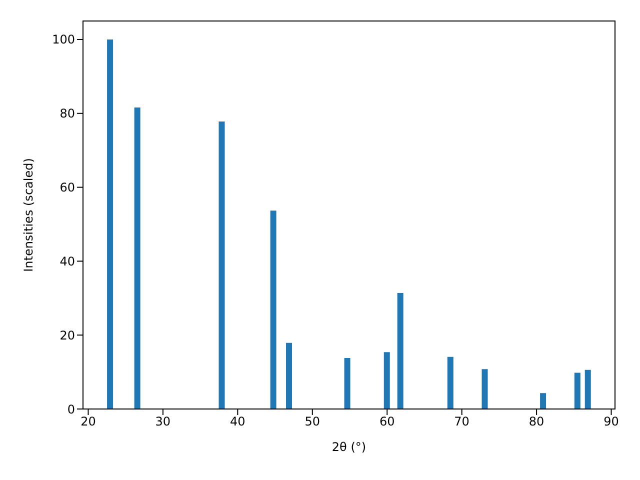  Describe the element at coordinates (387, 421) in the screenshot. I see `x-tick-label: 60` at that location.